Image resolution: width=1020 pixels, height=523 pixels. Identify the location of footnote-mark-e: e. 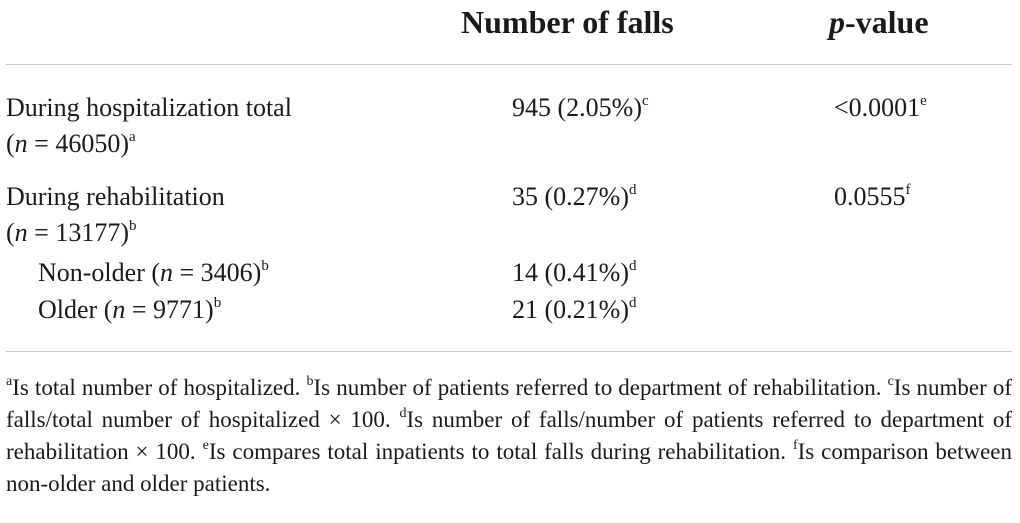
(205, 446).